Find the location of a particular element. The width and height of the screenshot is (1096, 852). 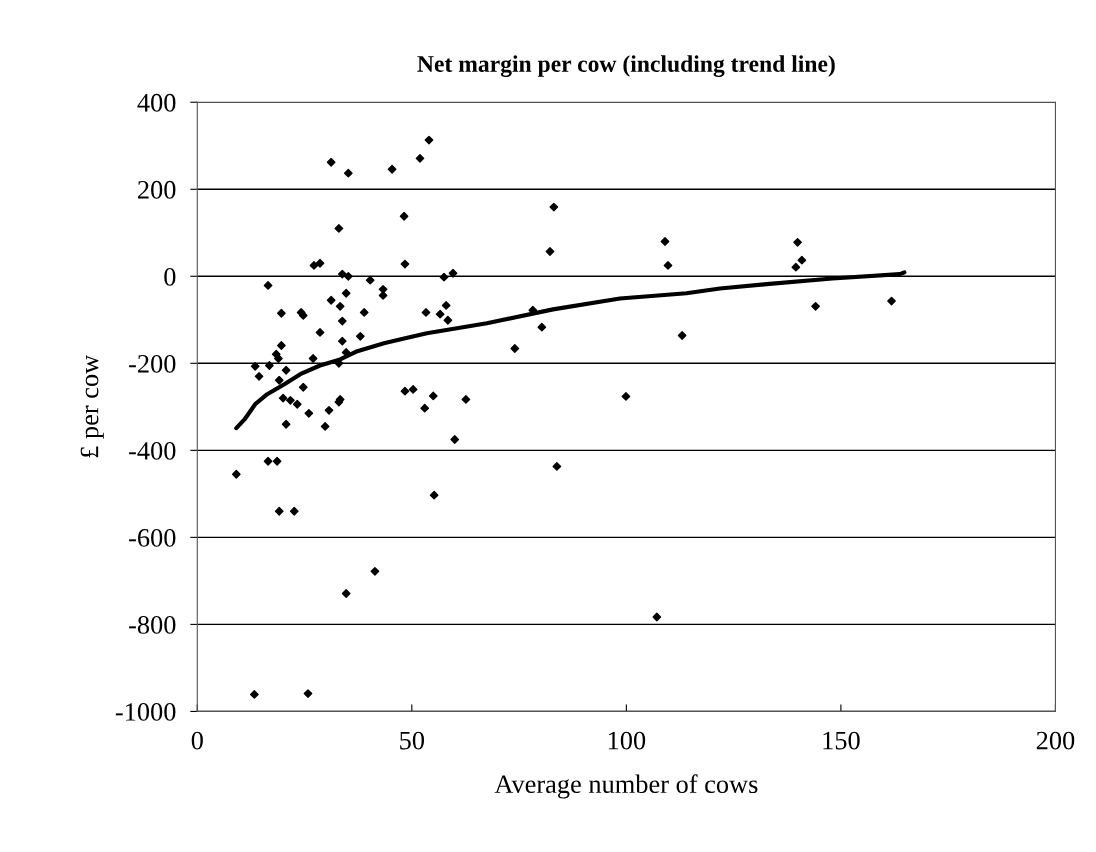

x-axis-title: Average number of cows is located at coordinates (626, 786).